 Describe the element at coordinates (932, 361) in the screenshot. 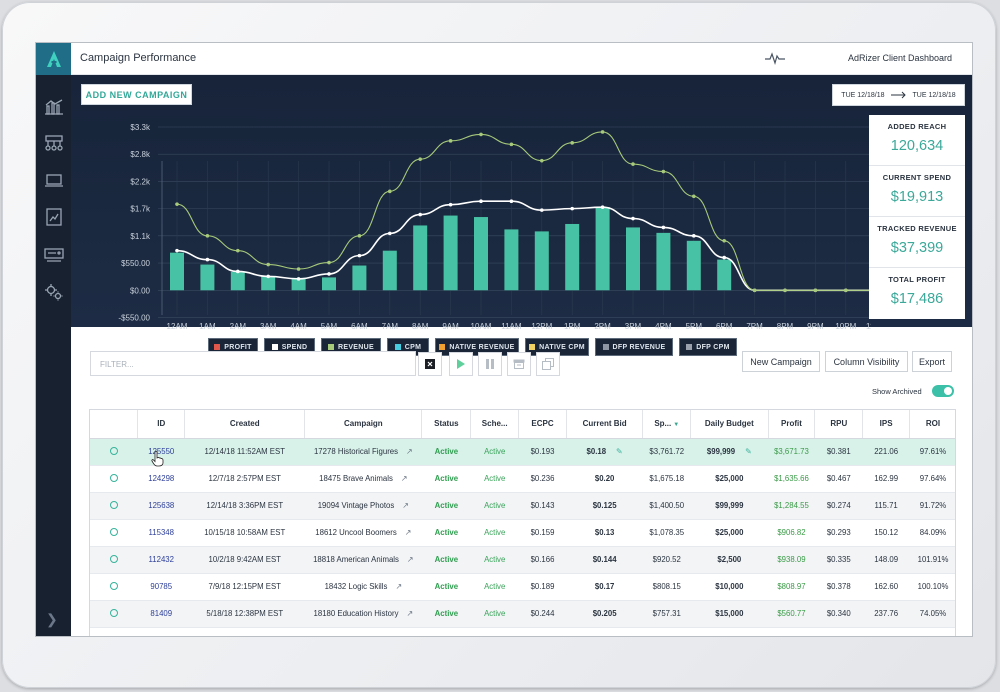

I see `export-button: Export` at that location.